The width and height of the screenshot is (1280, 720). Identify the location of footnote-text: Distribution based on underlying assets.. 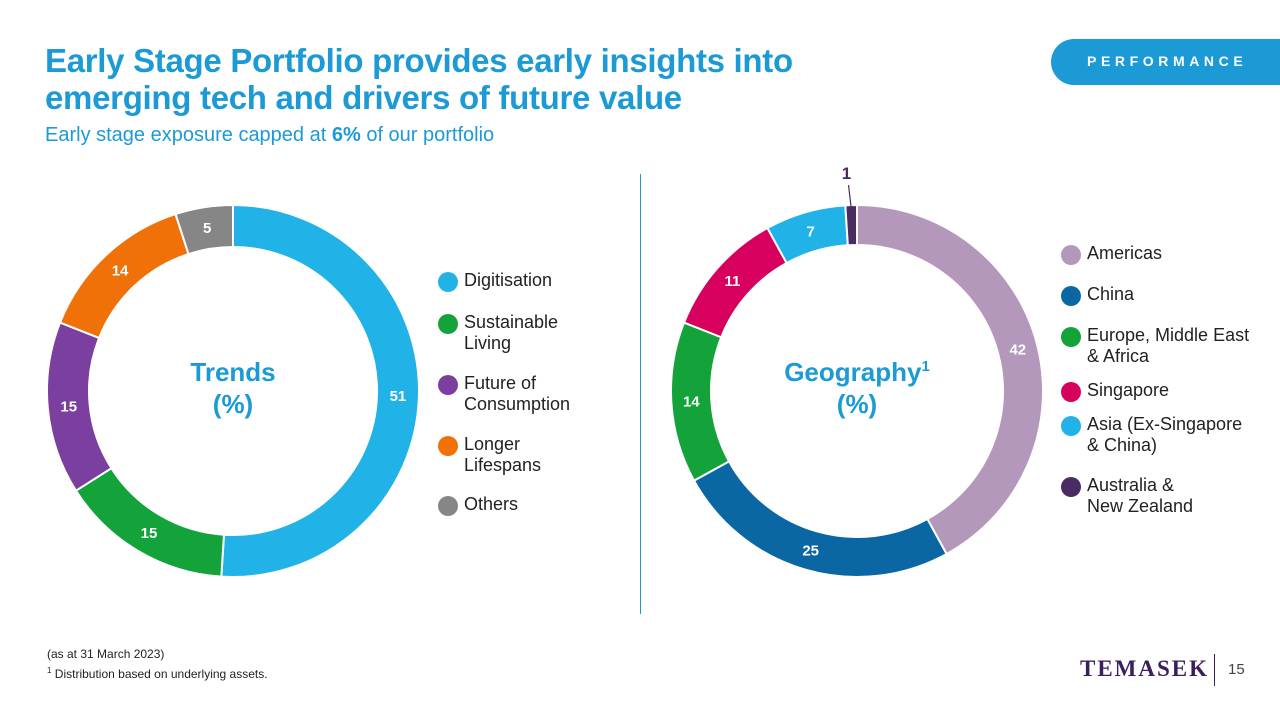
(159, 674).